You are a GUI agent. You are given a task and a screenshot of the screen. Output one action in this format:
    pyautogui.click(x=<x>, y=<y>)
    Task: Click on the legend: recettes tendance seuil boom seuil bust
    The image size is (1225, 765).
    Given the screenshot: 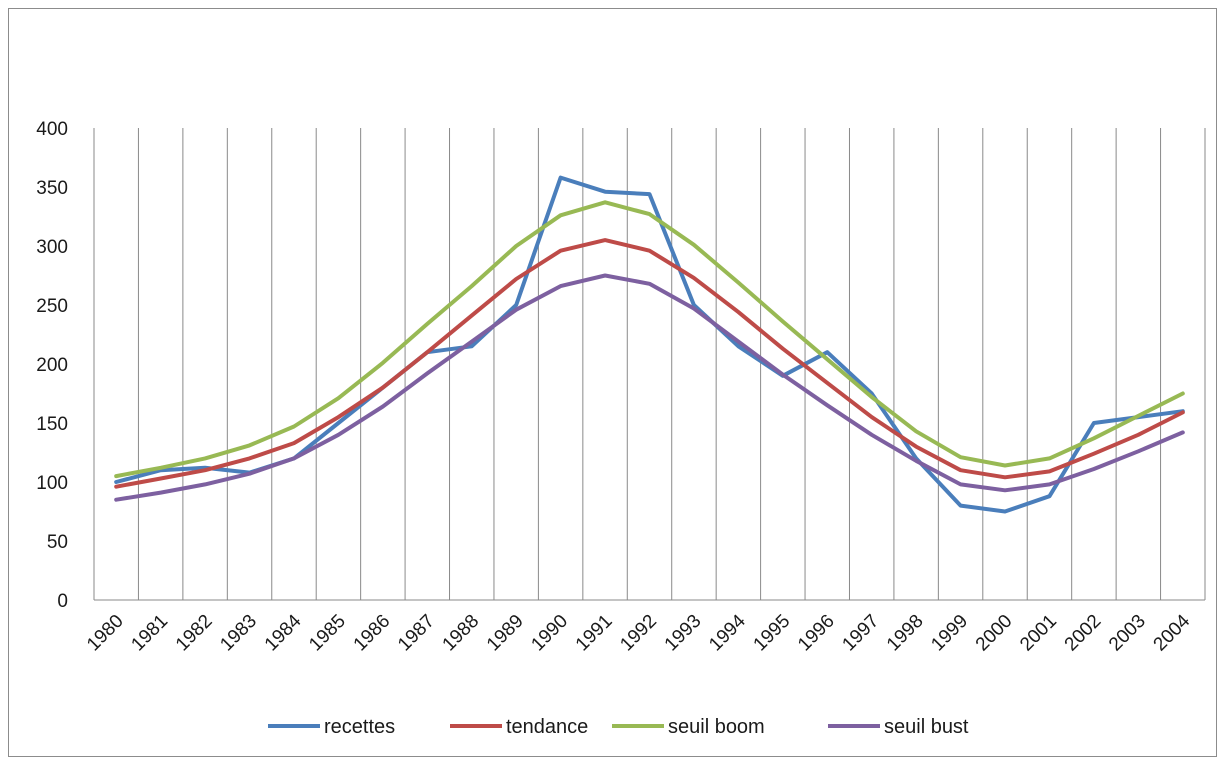 What is the action you would take?
    pyautogui.click(x=618, y=727)
    